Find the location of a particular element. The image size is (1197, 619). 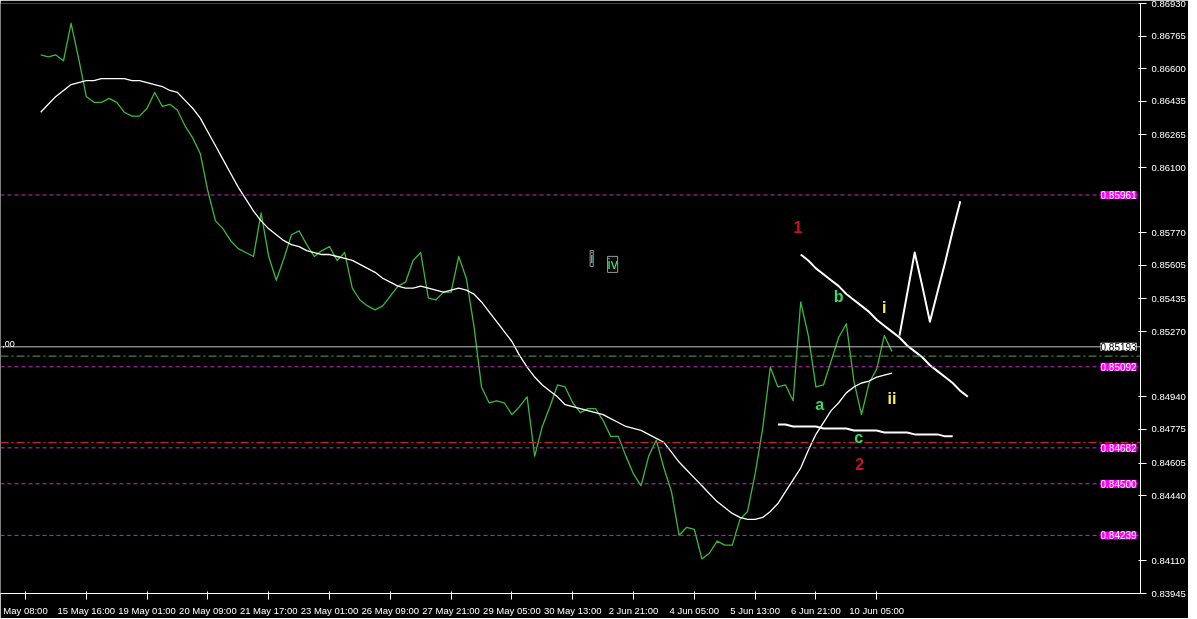

annotation: c is located at coordinates (859, 437).